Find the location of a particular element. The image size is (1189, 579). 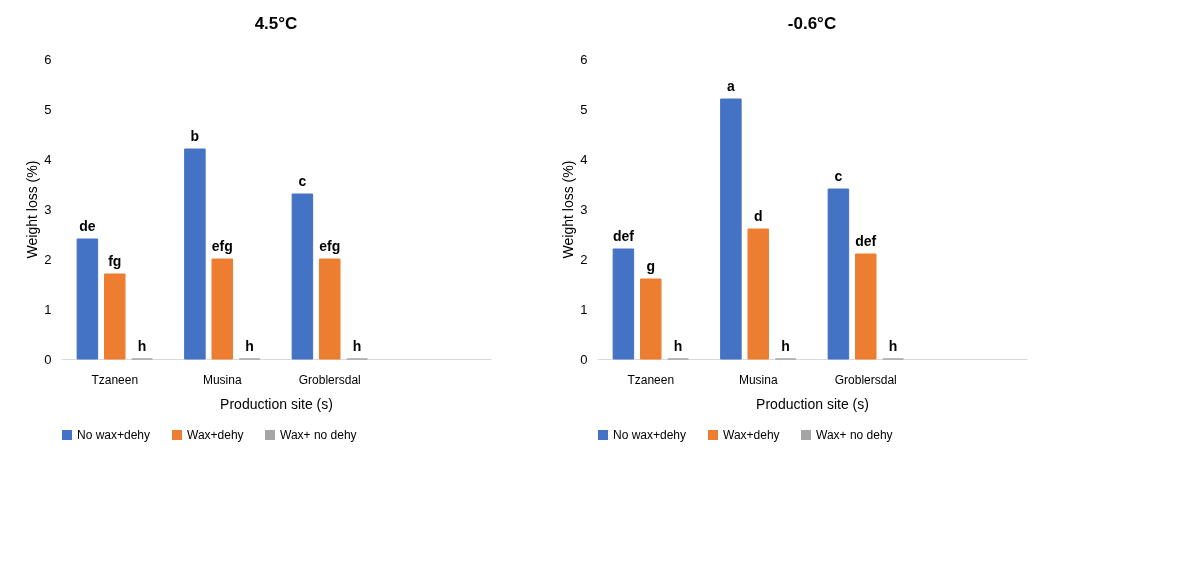

chart-title: -0.6°C is located at coordinates (812, 23).